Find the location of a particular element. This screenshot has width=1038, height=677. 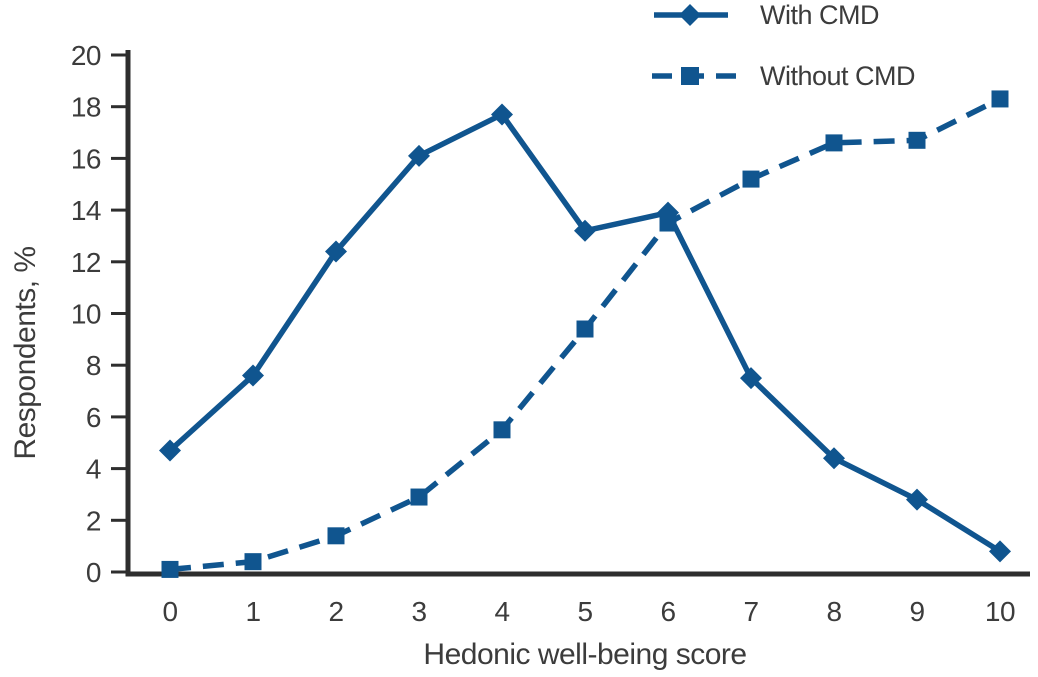

y-tick-label: 12 is located at coordinates (86, 262).